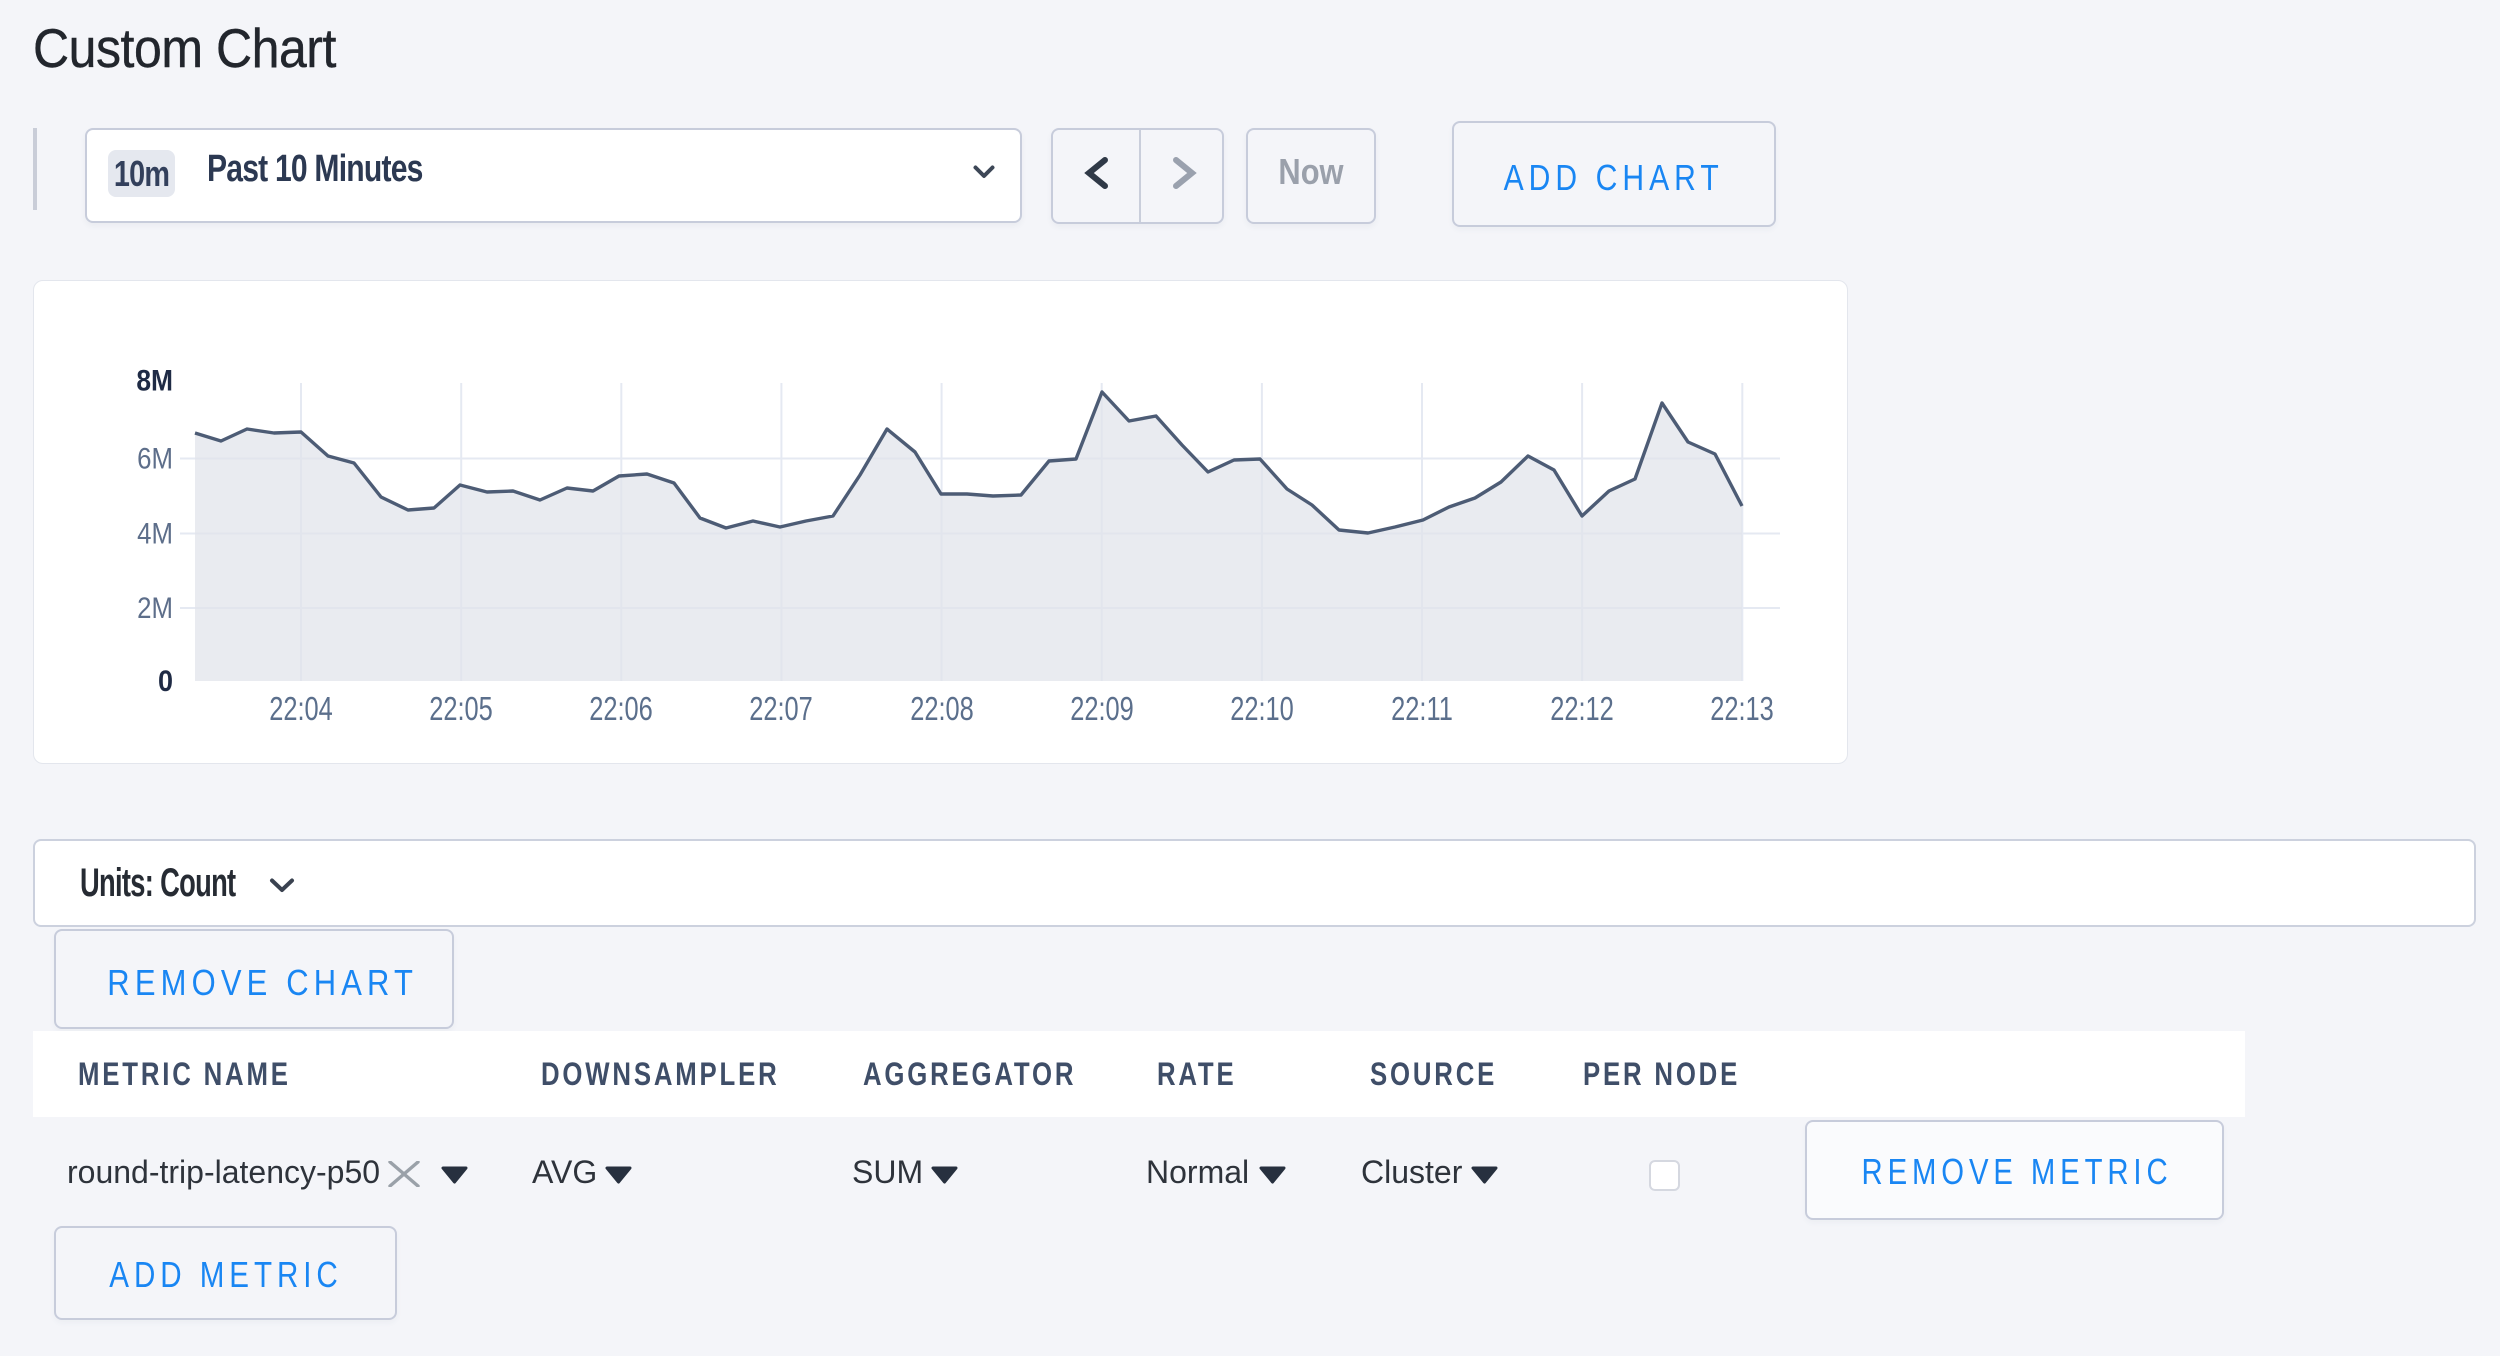 This screenshot has height=1356, width=2500. What do you see at coordinates (1582, 709) in the screenshot?
I see `svg-text: 22:12` at bounding box center [1582, 709].